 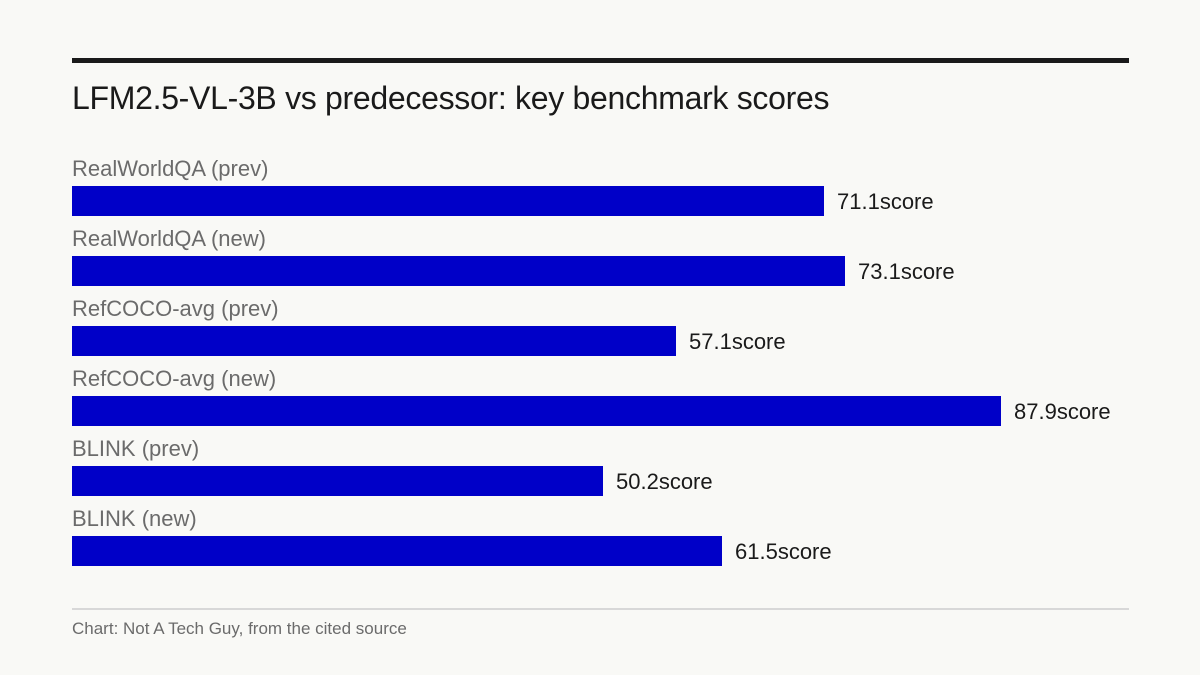 I want to click on value-label: 73.1score, so click(x=906, y=271).